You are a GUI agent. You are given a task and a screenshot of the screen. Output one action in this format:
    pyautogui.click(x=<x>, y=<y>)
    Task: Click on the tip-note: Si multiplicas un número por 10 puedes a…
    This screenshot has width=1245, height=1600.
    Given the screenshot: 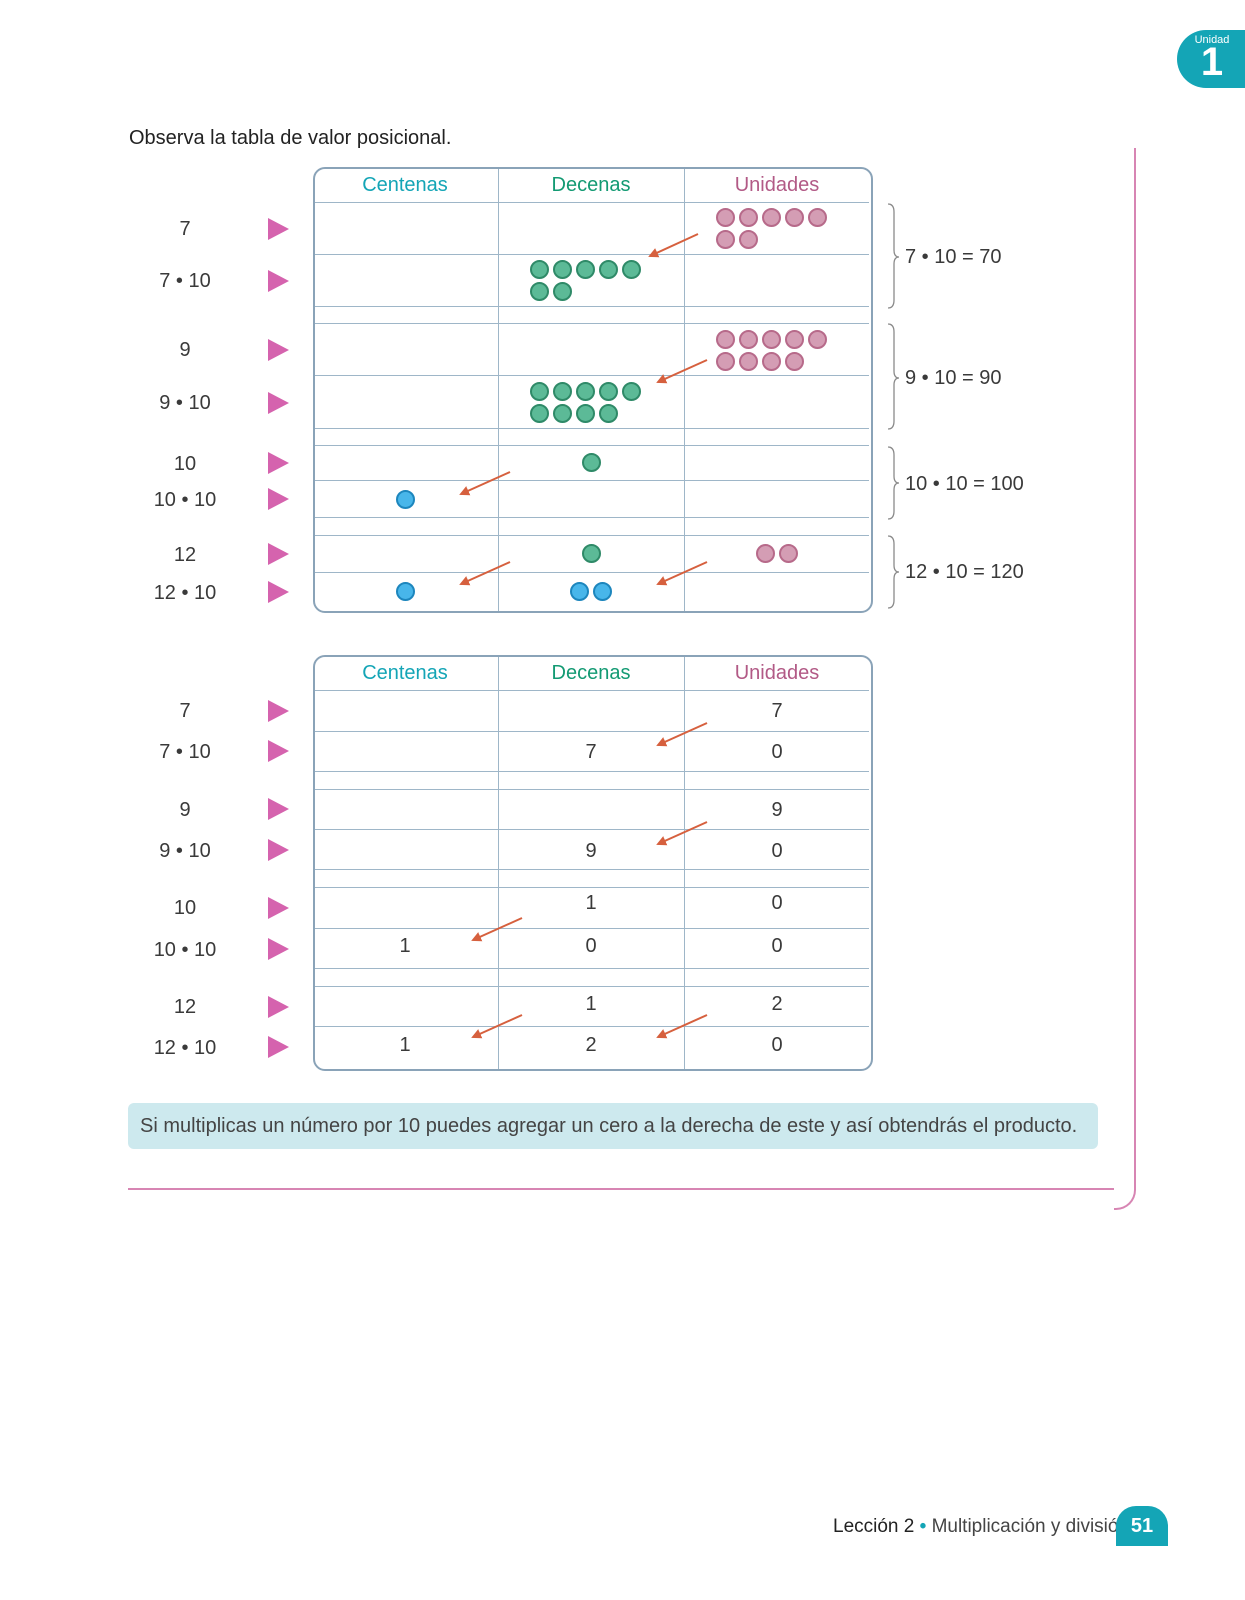 What is the action you would take?
    pyautogui.click(x=613, y=1126)
    